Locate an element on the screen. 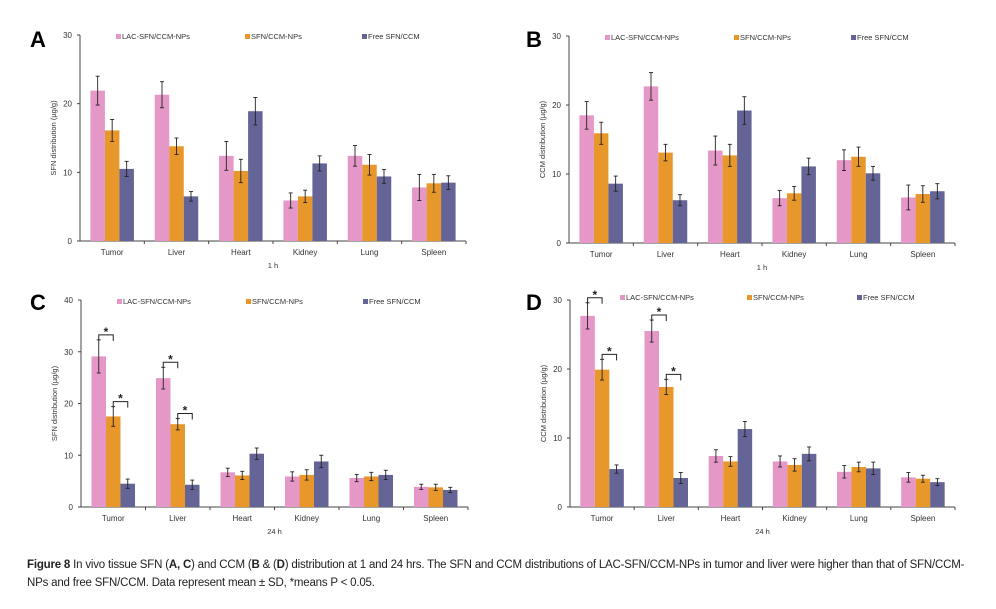 This screenshot has width=996, height=609. bar-sfn-ccm-nps-lung is located at coordinates (369, 202).